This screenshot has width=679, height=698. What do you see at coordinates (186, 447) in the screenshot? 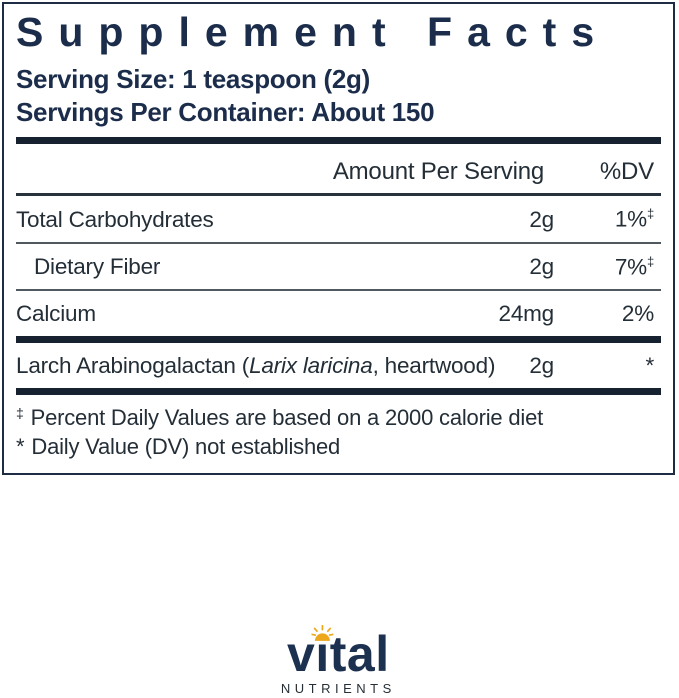
I see `footnote-text: Daily Value (DV) not established` at bounding box center [186, 447].